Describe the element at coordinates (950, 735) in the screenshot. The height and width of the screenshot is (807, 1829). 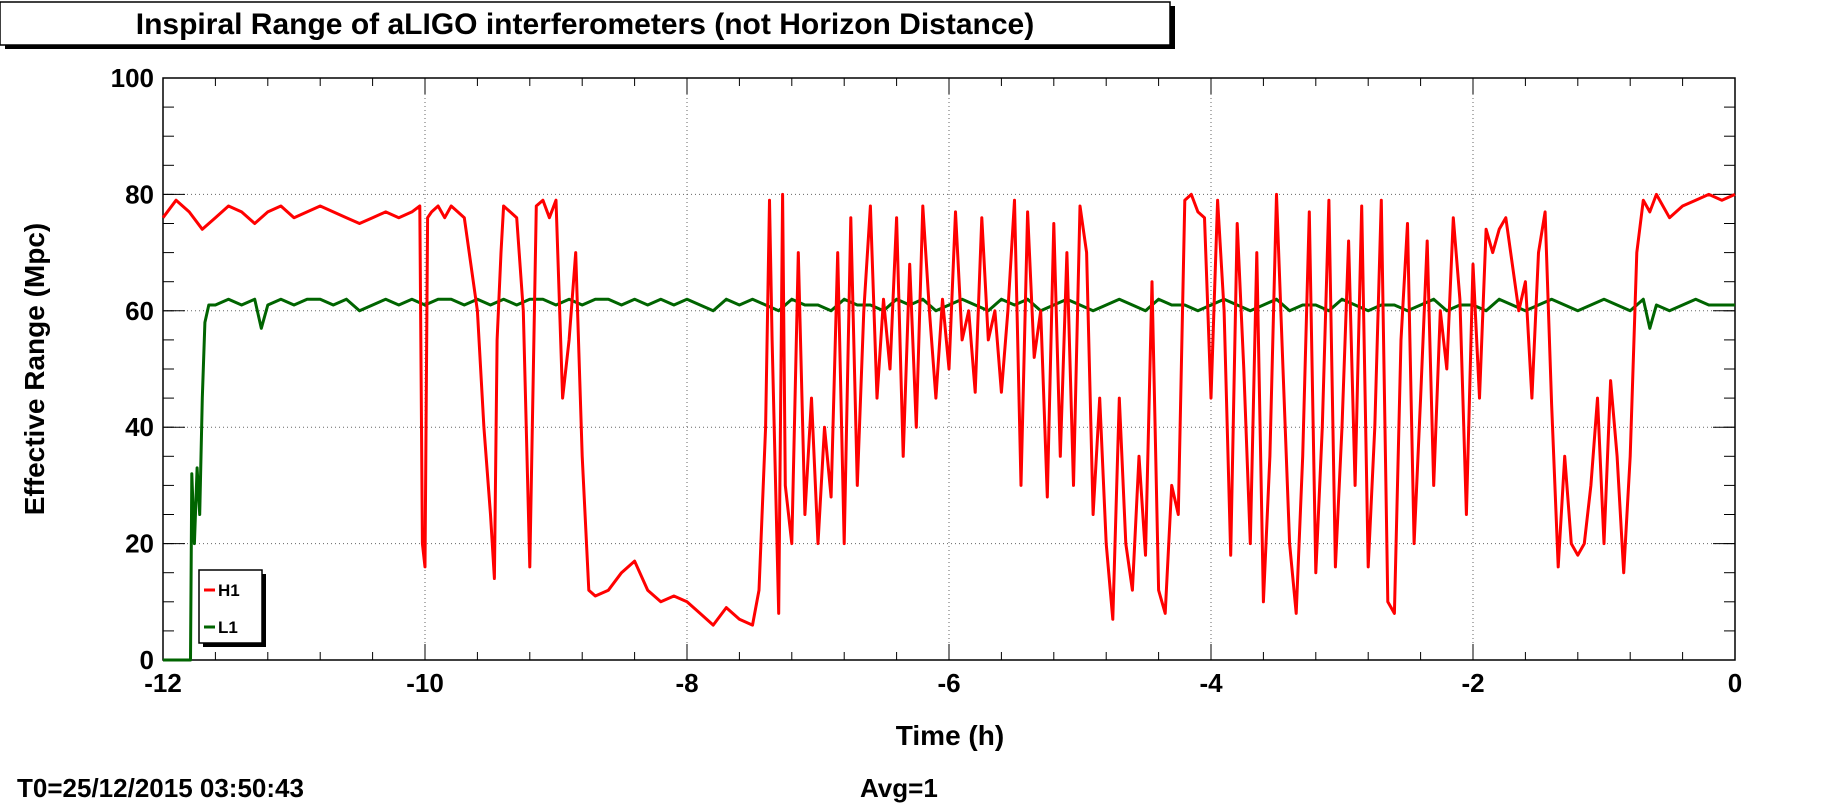
I see `x-axis-label: Time (h)` at that location.